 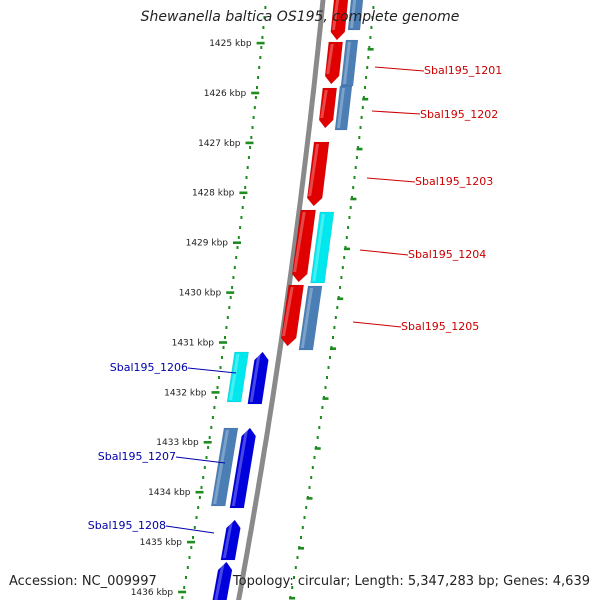 I want to click on kbp-label: 1425 kbp, so click(x=230, y=44).